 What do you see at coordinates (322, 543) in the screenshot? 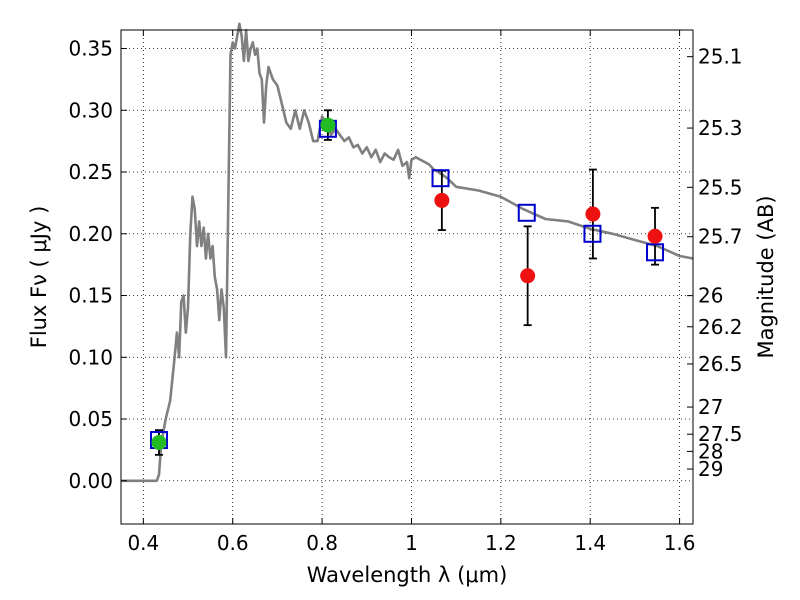
I see `x-tick-label: 0.8` at bounding box center [322, 543].